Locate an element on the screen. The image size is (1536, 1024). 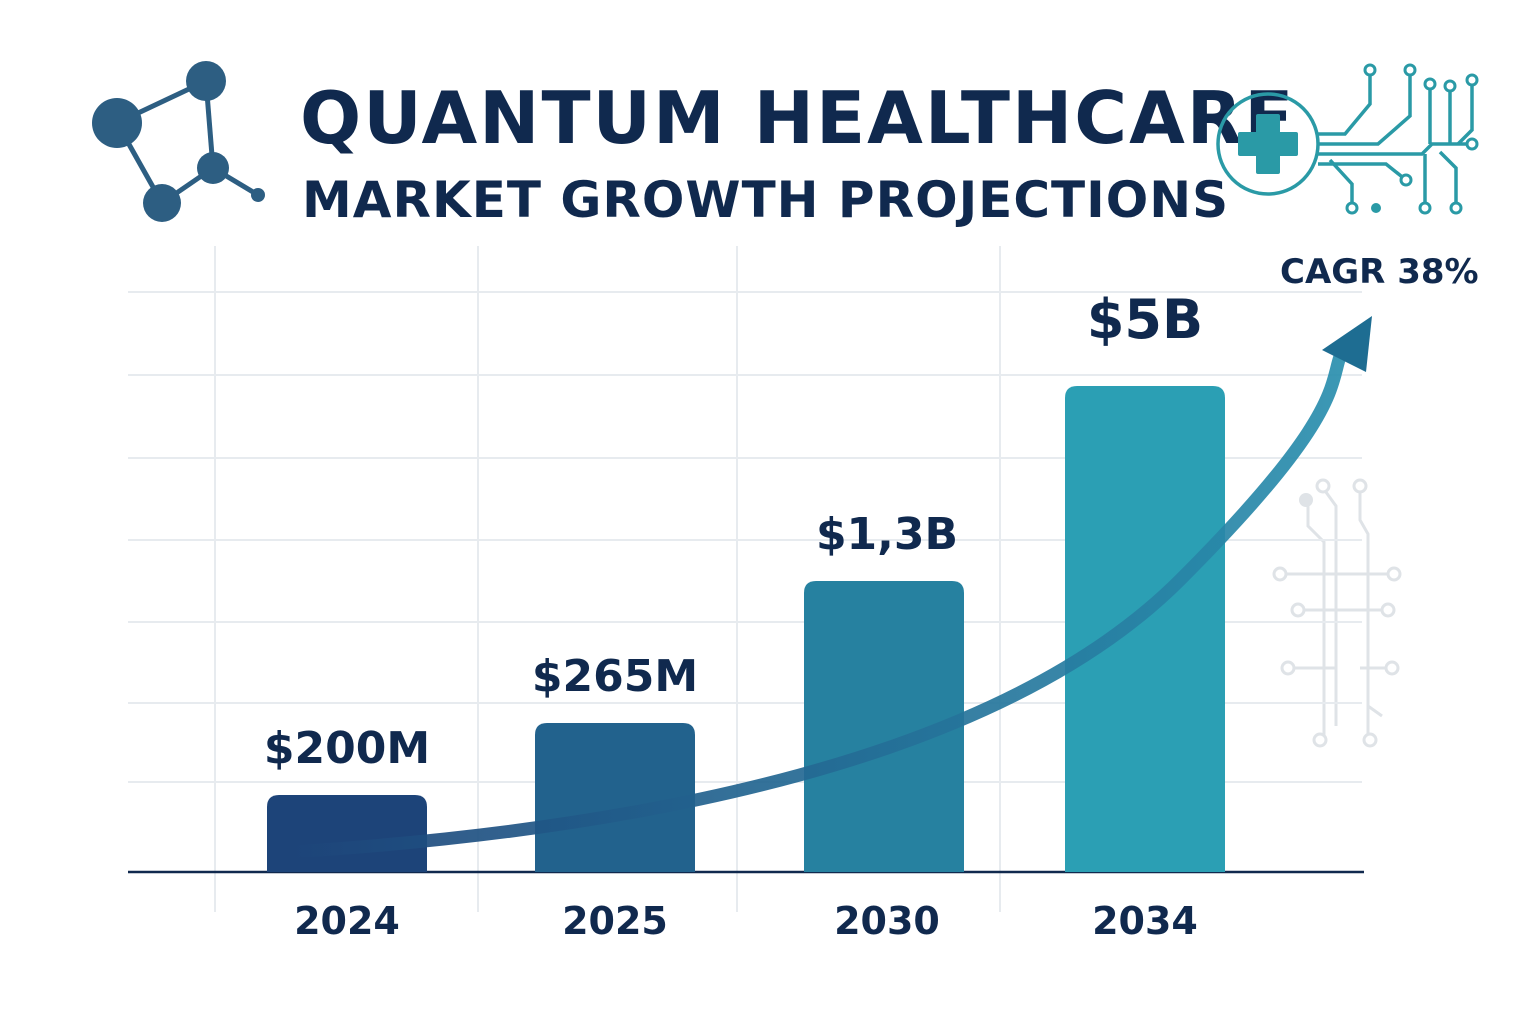
data-label-2034: $5B is located at coordinates (1145, 319).